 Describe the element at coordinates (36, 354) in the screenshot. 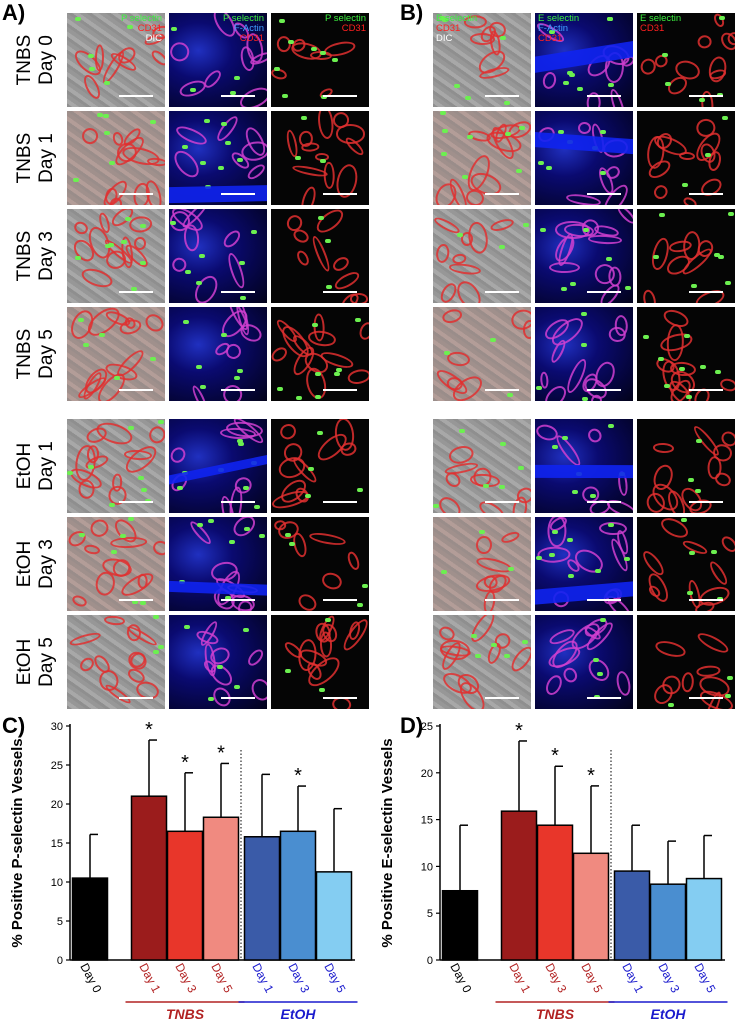

I see `row-label: TNBS Day 5` at that location.